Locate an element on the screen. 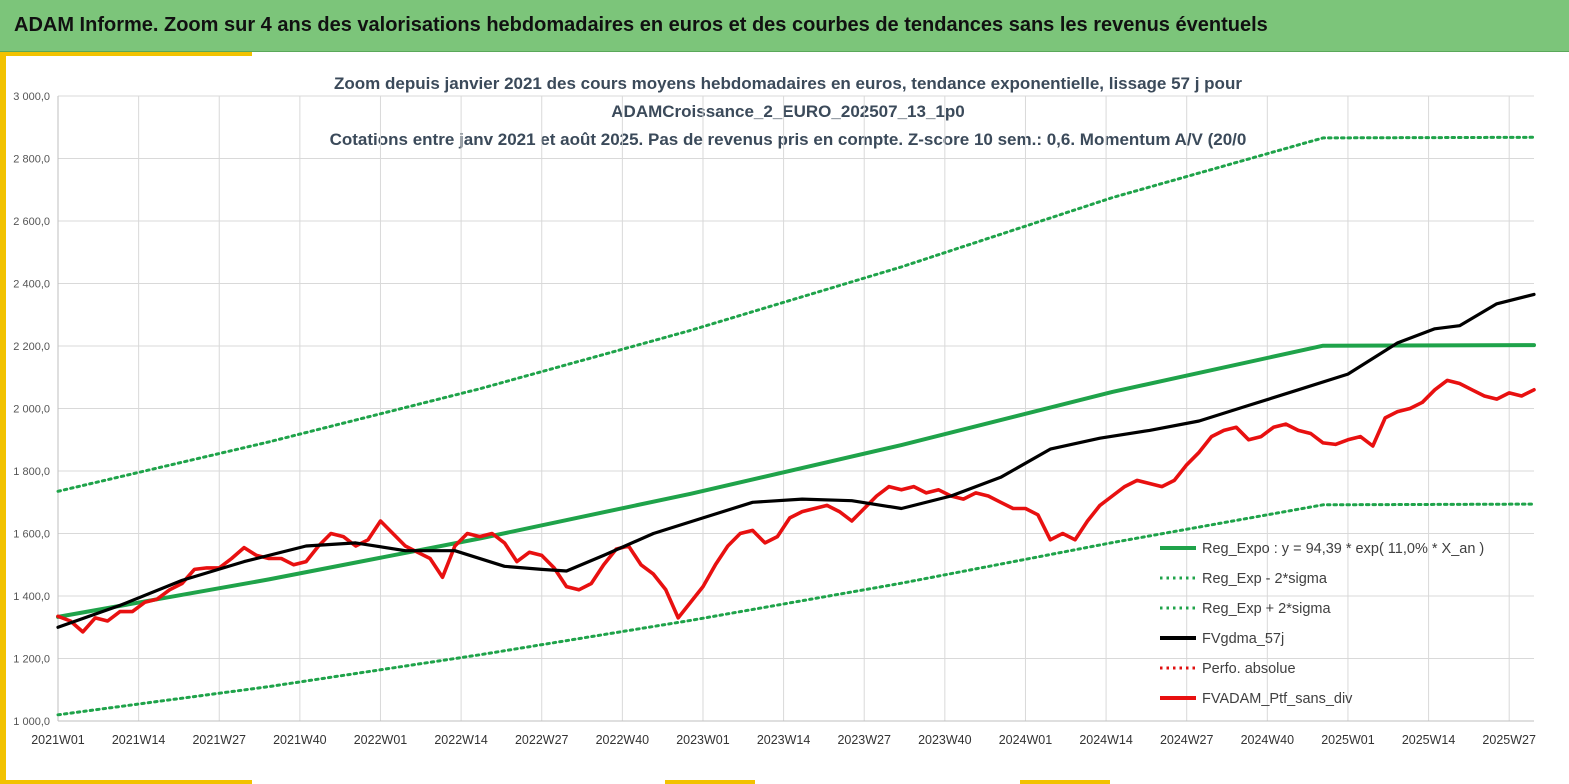 The width and height of the screenshot is (1569, 784). chart-title-line-2: ADAMCroissance_2_EURO_202507_13_1p0 is located at coordinates (787, 111).